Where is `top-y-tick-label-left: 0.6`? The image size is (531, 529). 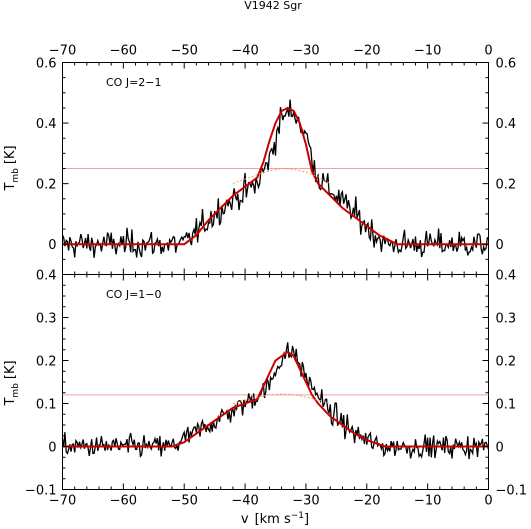
top-y-tick-label-left: 0.6 is located at coordinates (46, 64).